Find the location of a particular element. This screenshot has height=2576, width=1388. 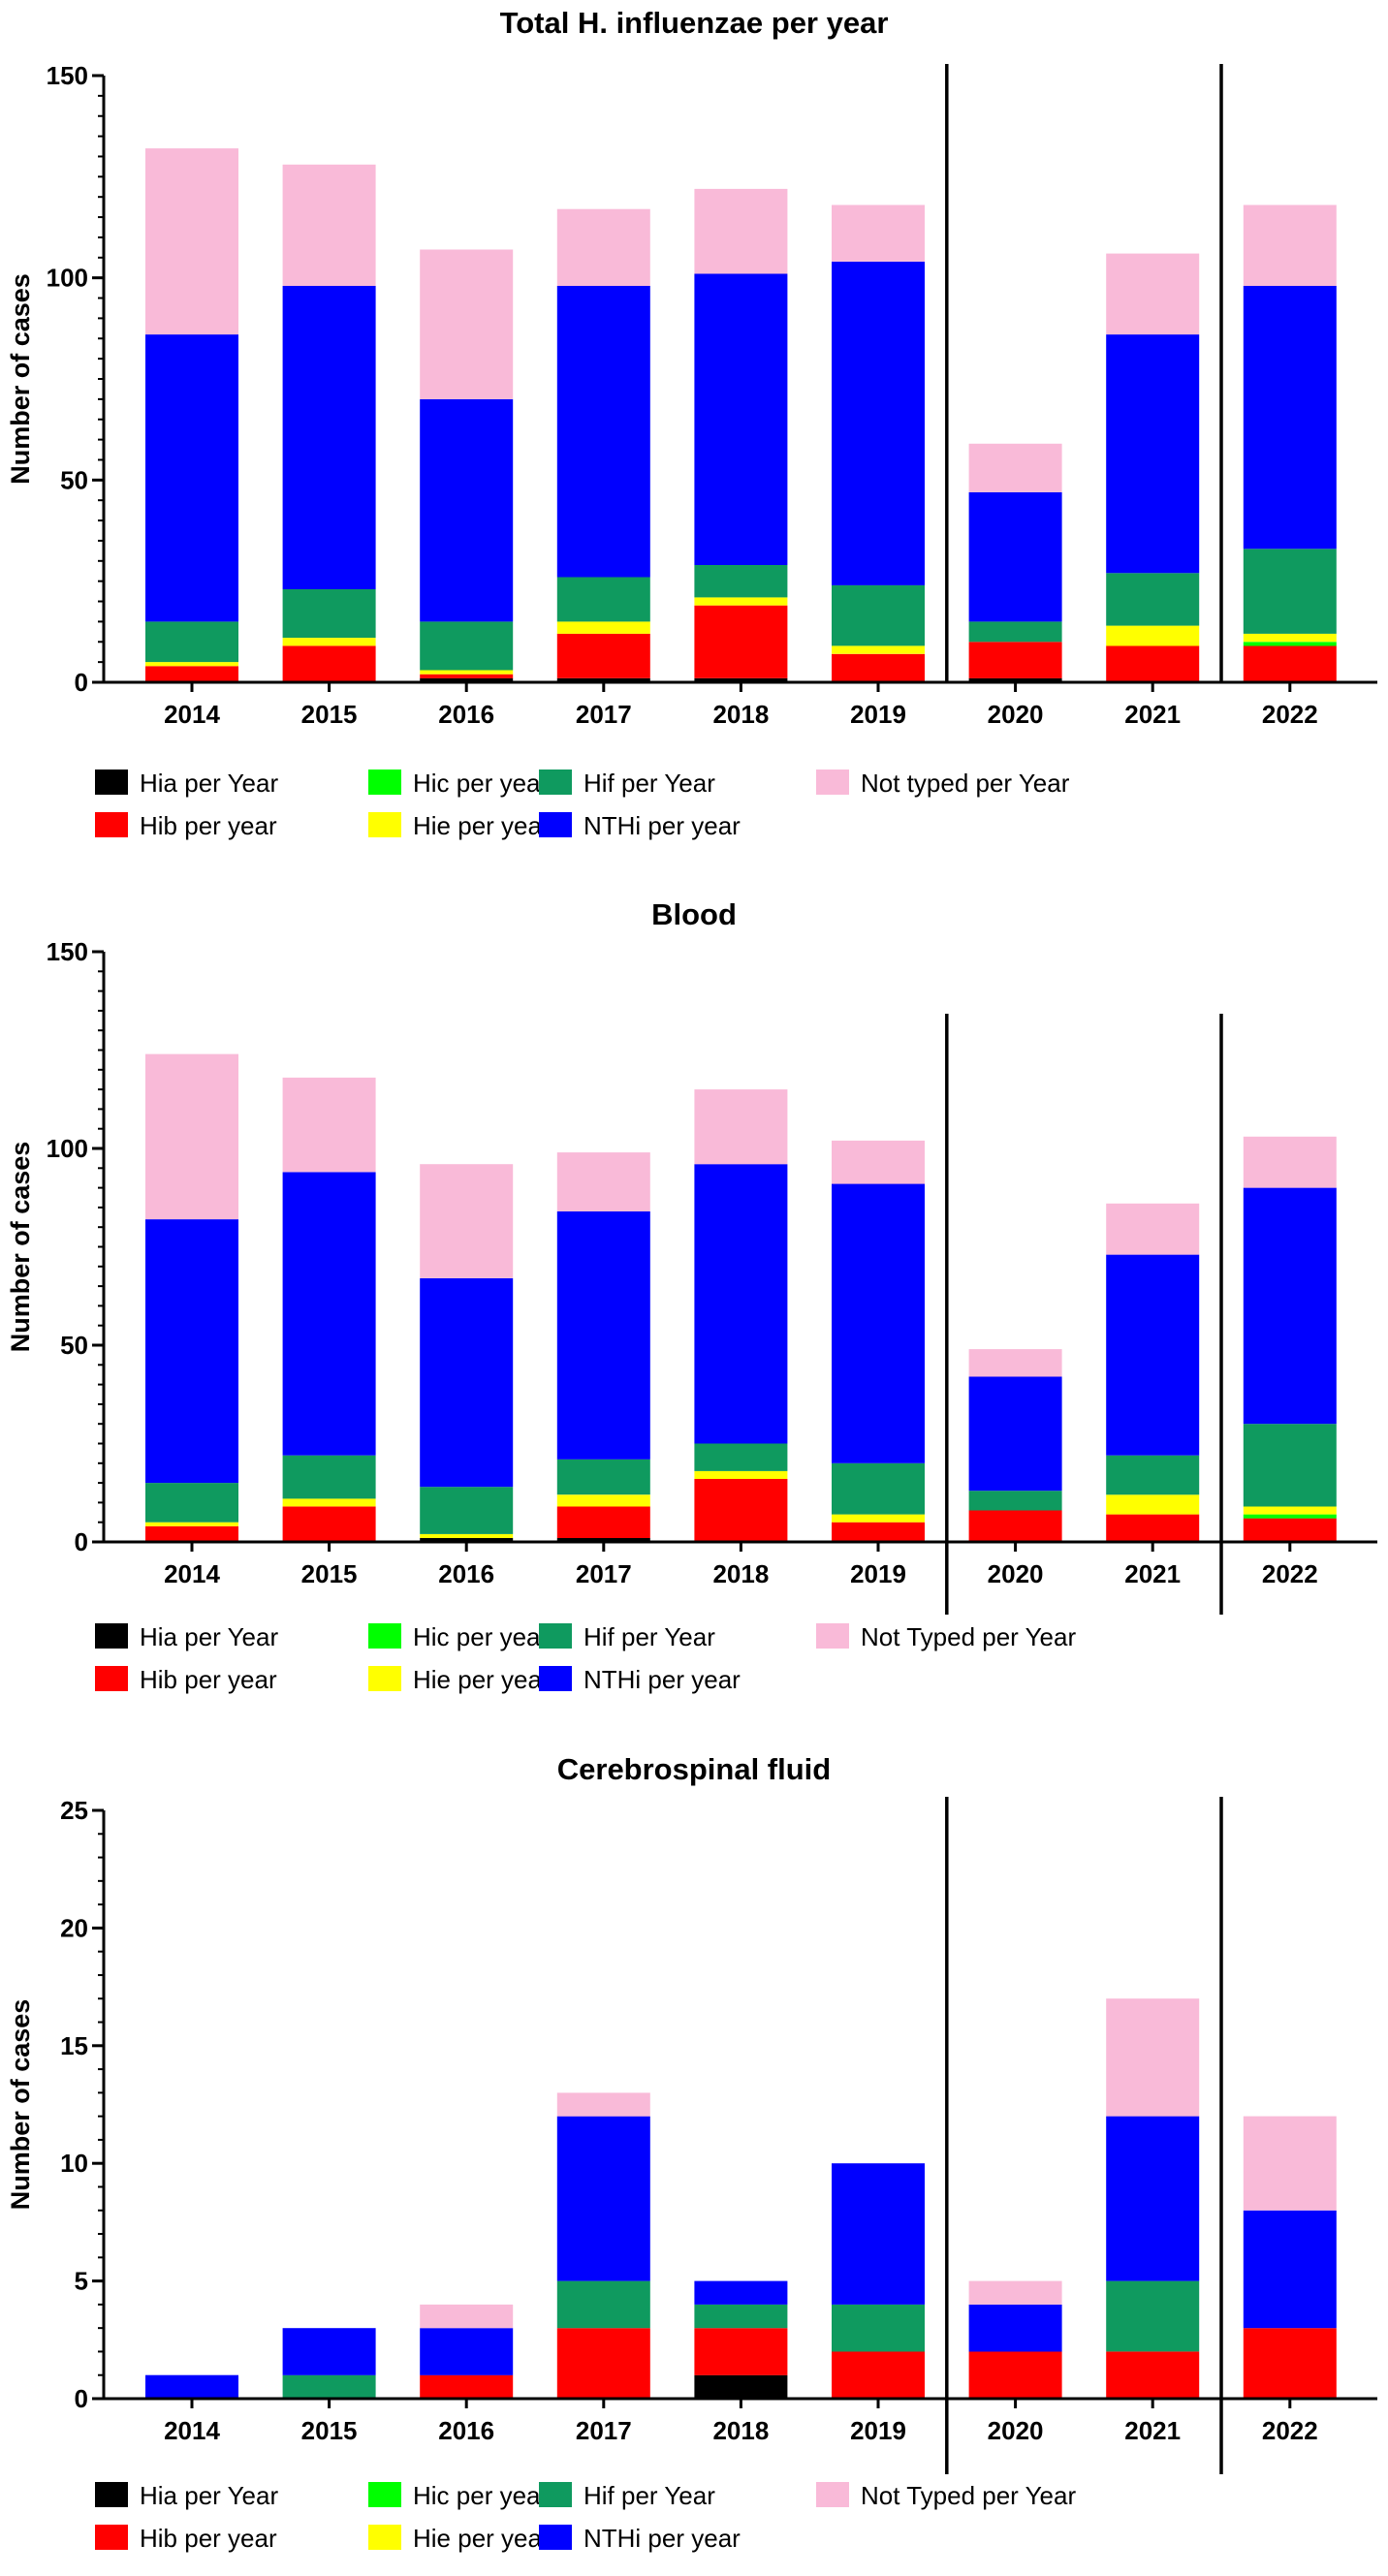

y-tick-label-25: 25 is located at coordinates (74, 1810).